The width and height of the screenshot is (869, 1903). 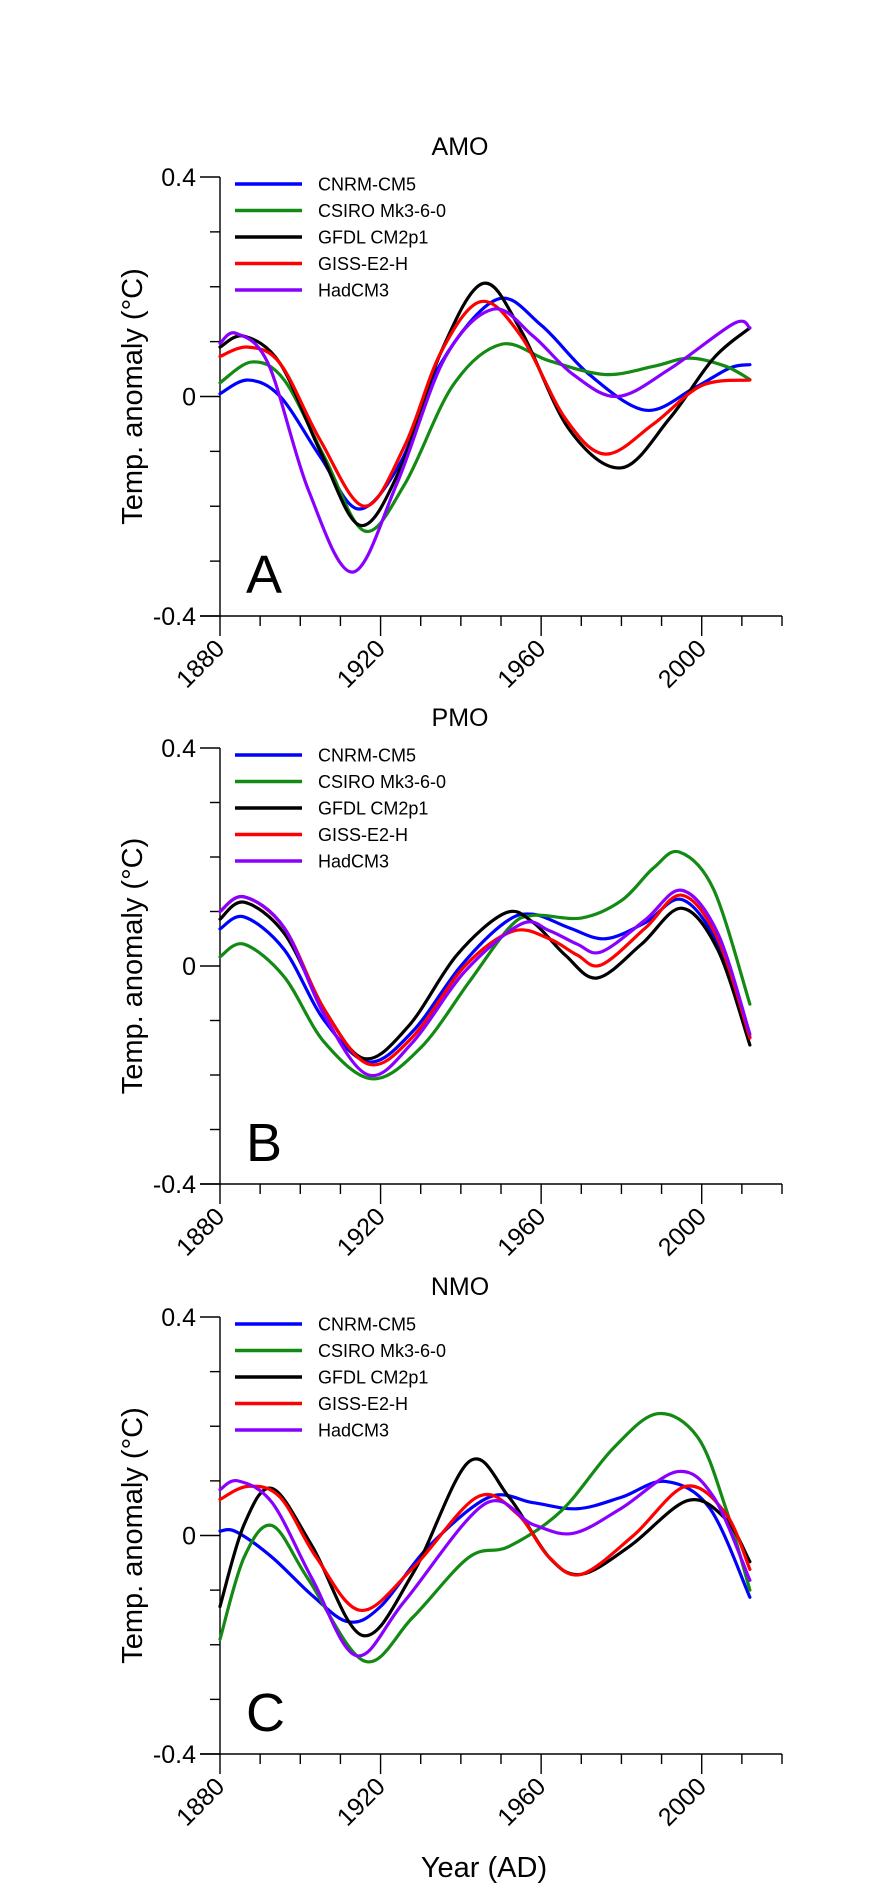 I want to click on panel-title: AMO, so click(x=460, y=147).